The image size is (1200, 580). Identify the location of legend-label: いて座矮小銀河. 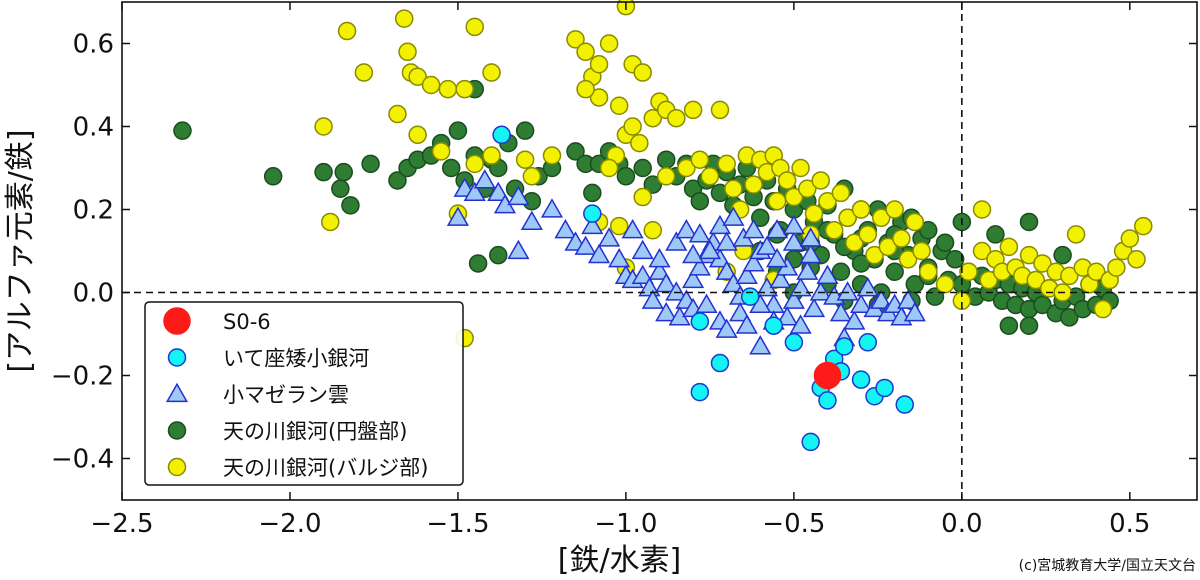
(296, 359).